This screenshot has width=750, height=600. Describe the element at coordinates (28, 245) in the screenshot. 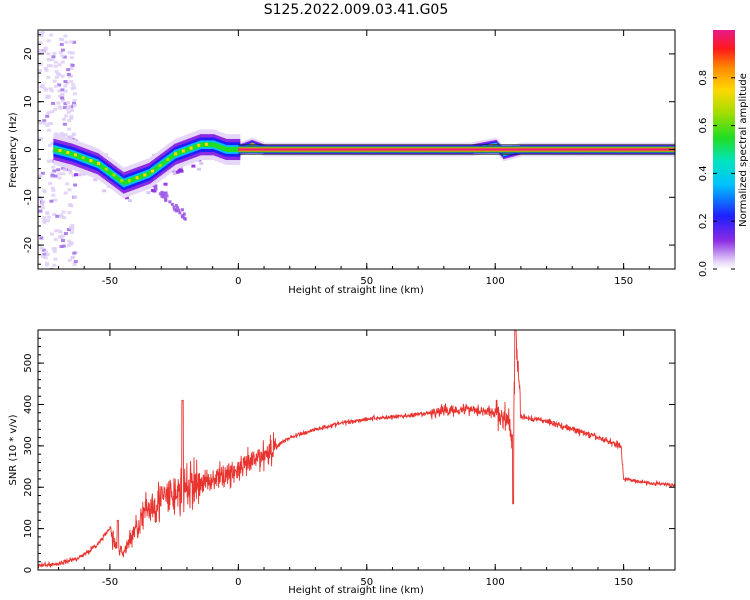

I see `spectrogram-y-tick-label: -20` at that location.